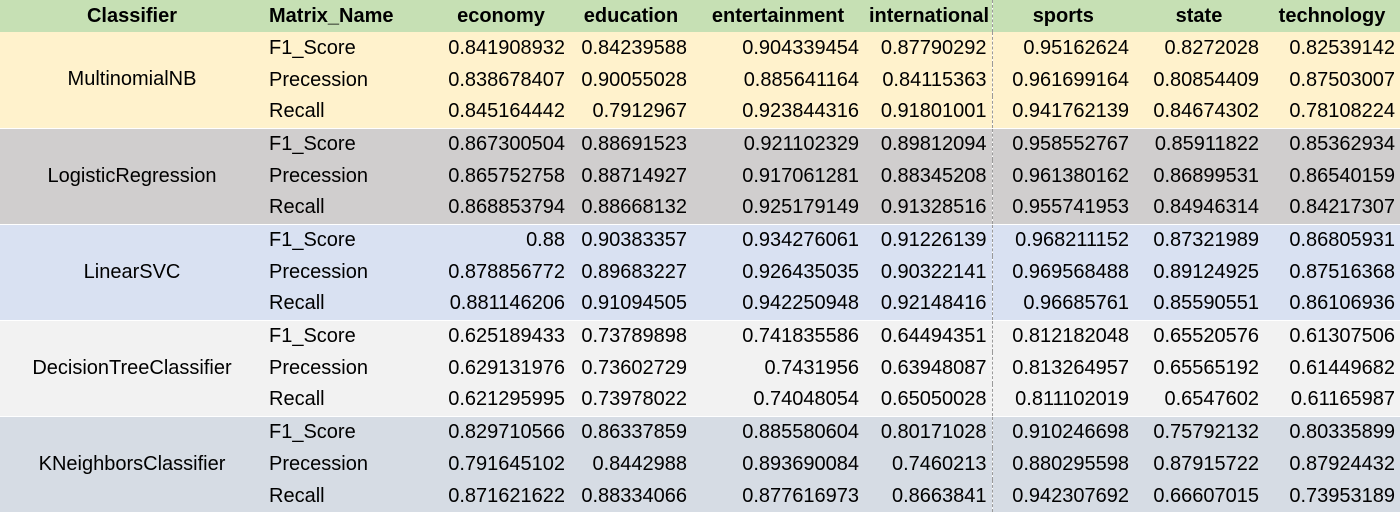  I want to click on value-cell: 0.66607015, so click(1199, 496).